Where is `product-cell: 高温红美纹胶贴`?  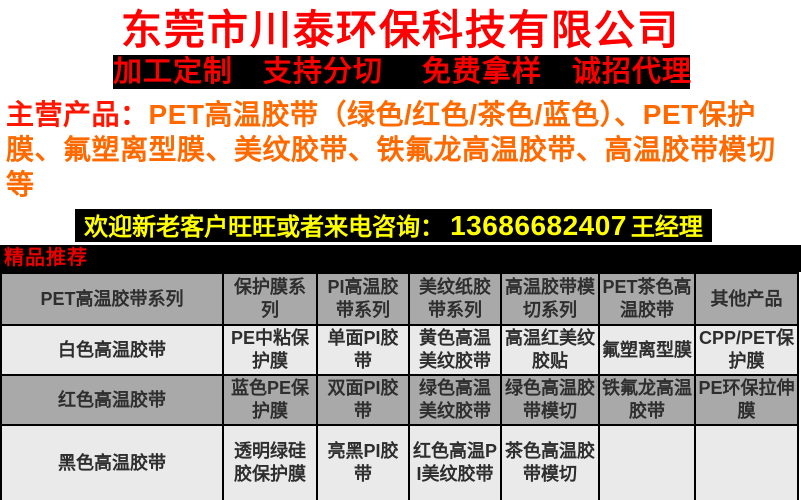 product-cell: 高温红美纹胶贴 is located at coordinates (550, 350).